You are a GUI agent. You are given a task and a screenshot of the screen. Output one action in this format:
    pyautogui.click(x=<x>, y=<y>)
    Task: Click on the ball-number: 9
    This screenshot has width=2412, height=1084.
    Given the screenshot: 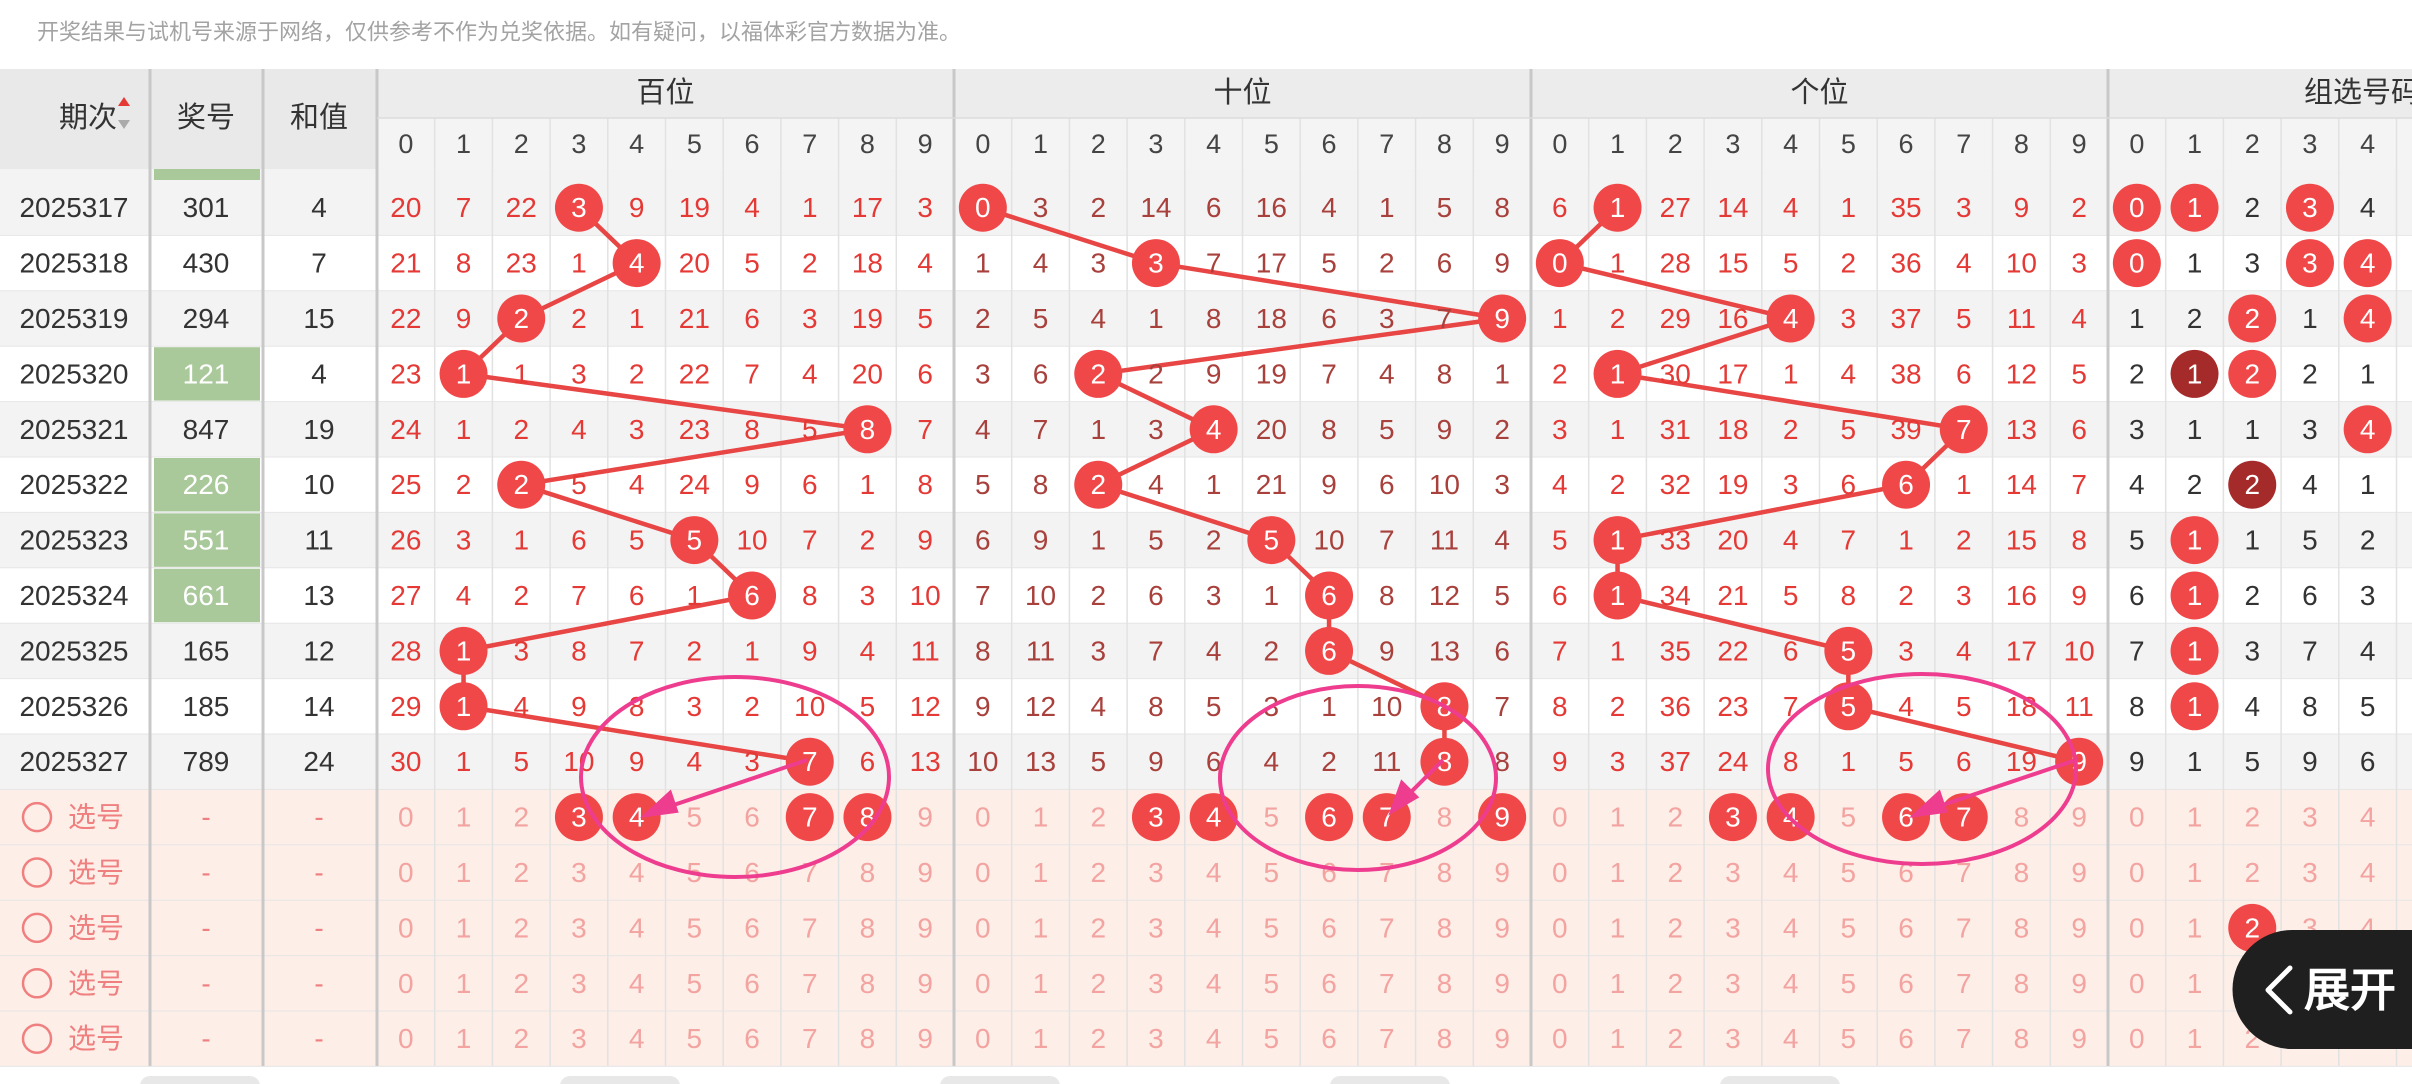 What is the action you would take?
    pyautogui.click(x=1502, y=817)
    